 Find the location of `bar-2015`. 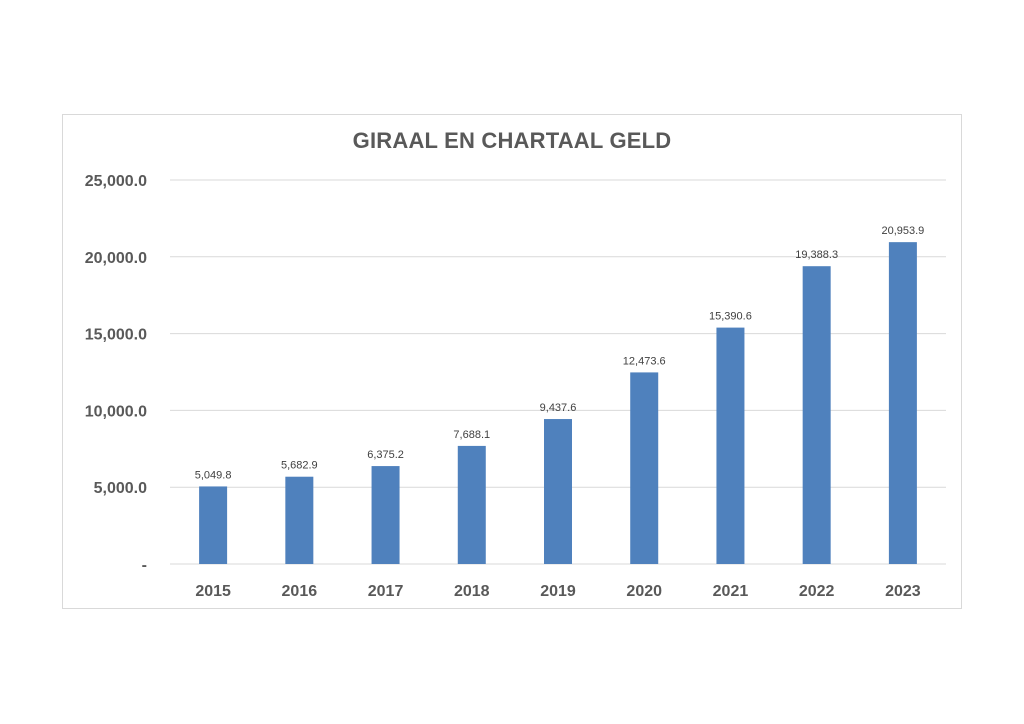

bar-2015 is located at coordinates (213, 525).